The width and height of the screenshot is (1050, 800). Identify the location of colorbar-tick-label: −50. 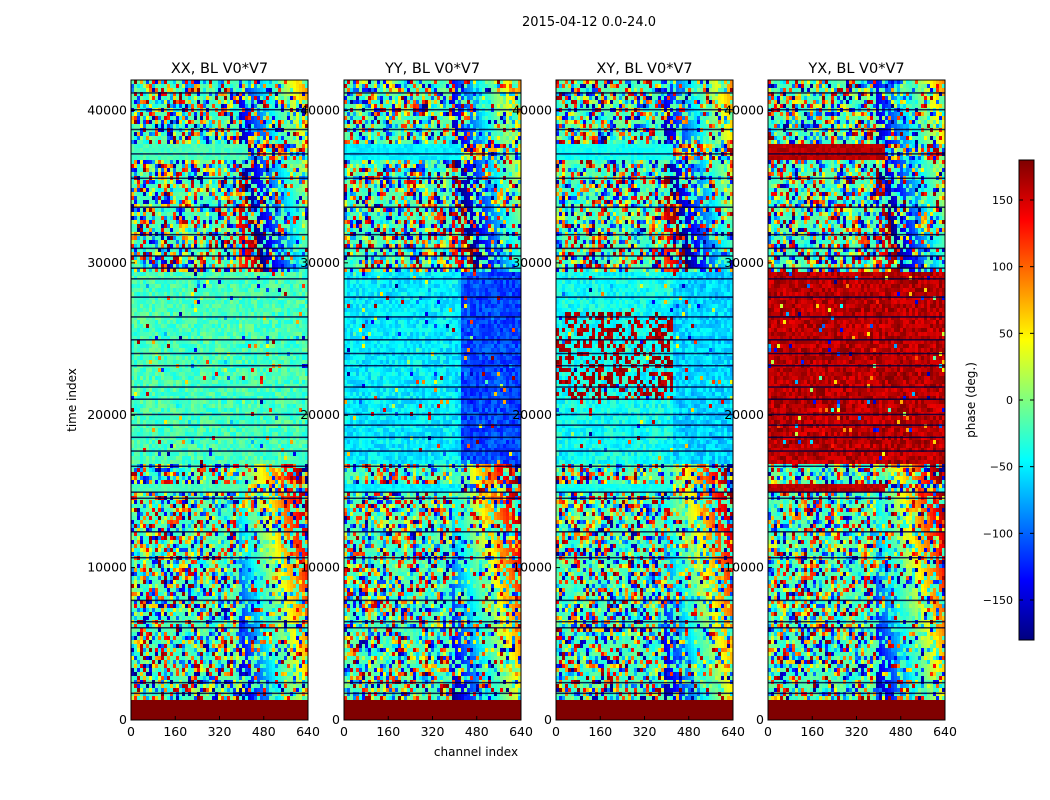
(1001, 467).